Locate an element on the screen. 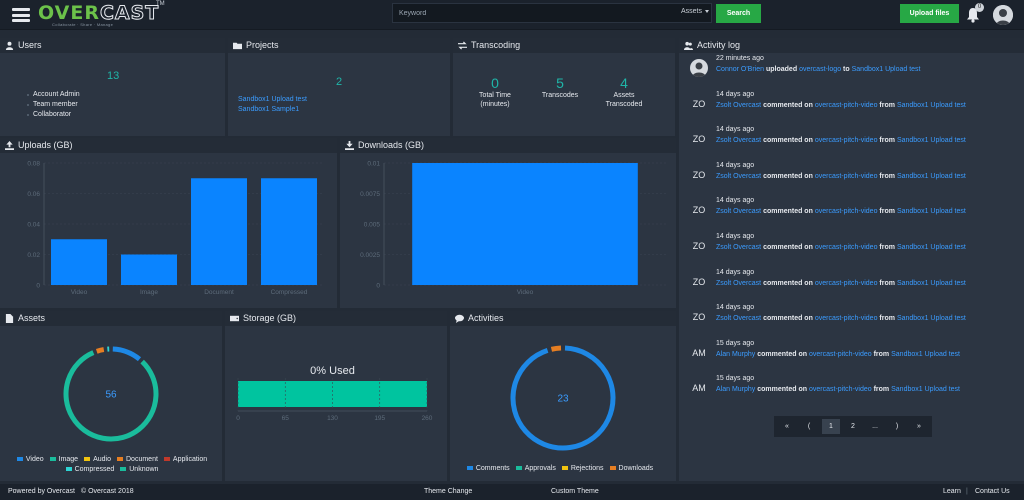  file-icon is located at coordinates (9, 318).